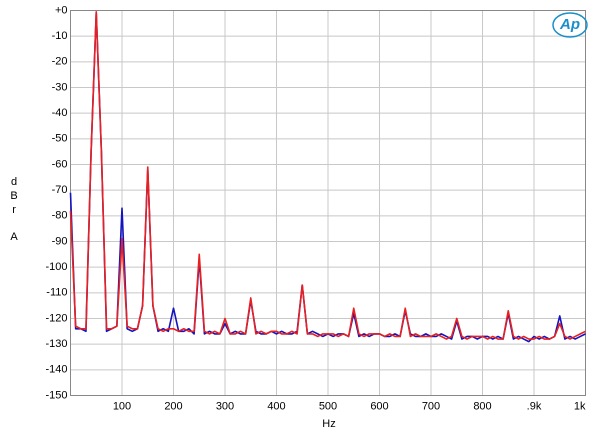 This screenshot has width=600, height=443. I want to click on y-tick-label: -50, so click(60, 139).